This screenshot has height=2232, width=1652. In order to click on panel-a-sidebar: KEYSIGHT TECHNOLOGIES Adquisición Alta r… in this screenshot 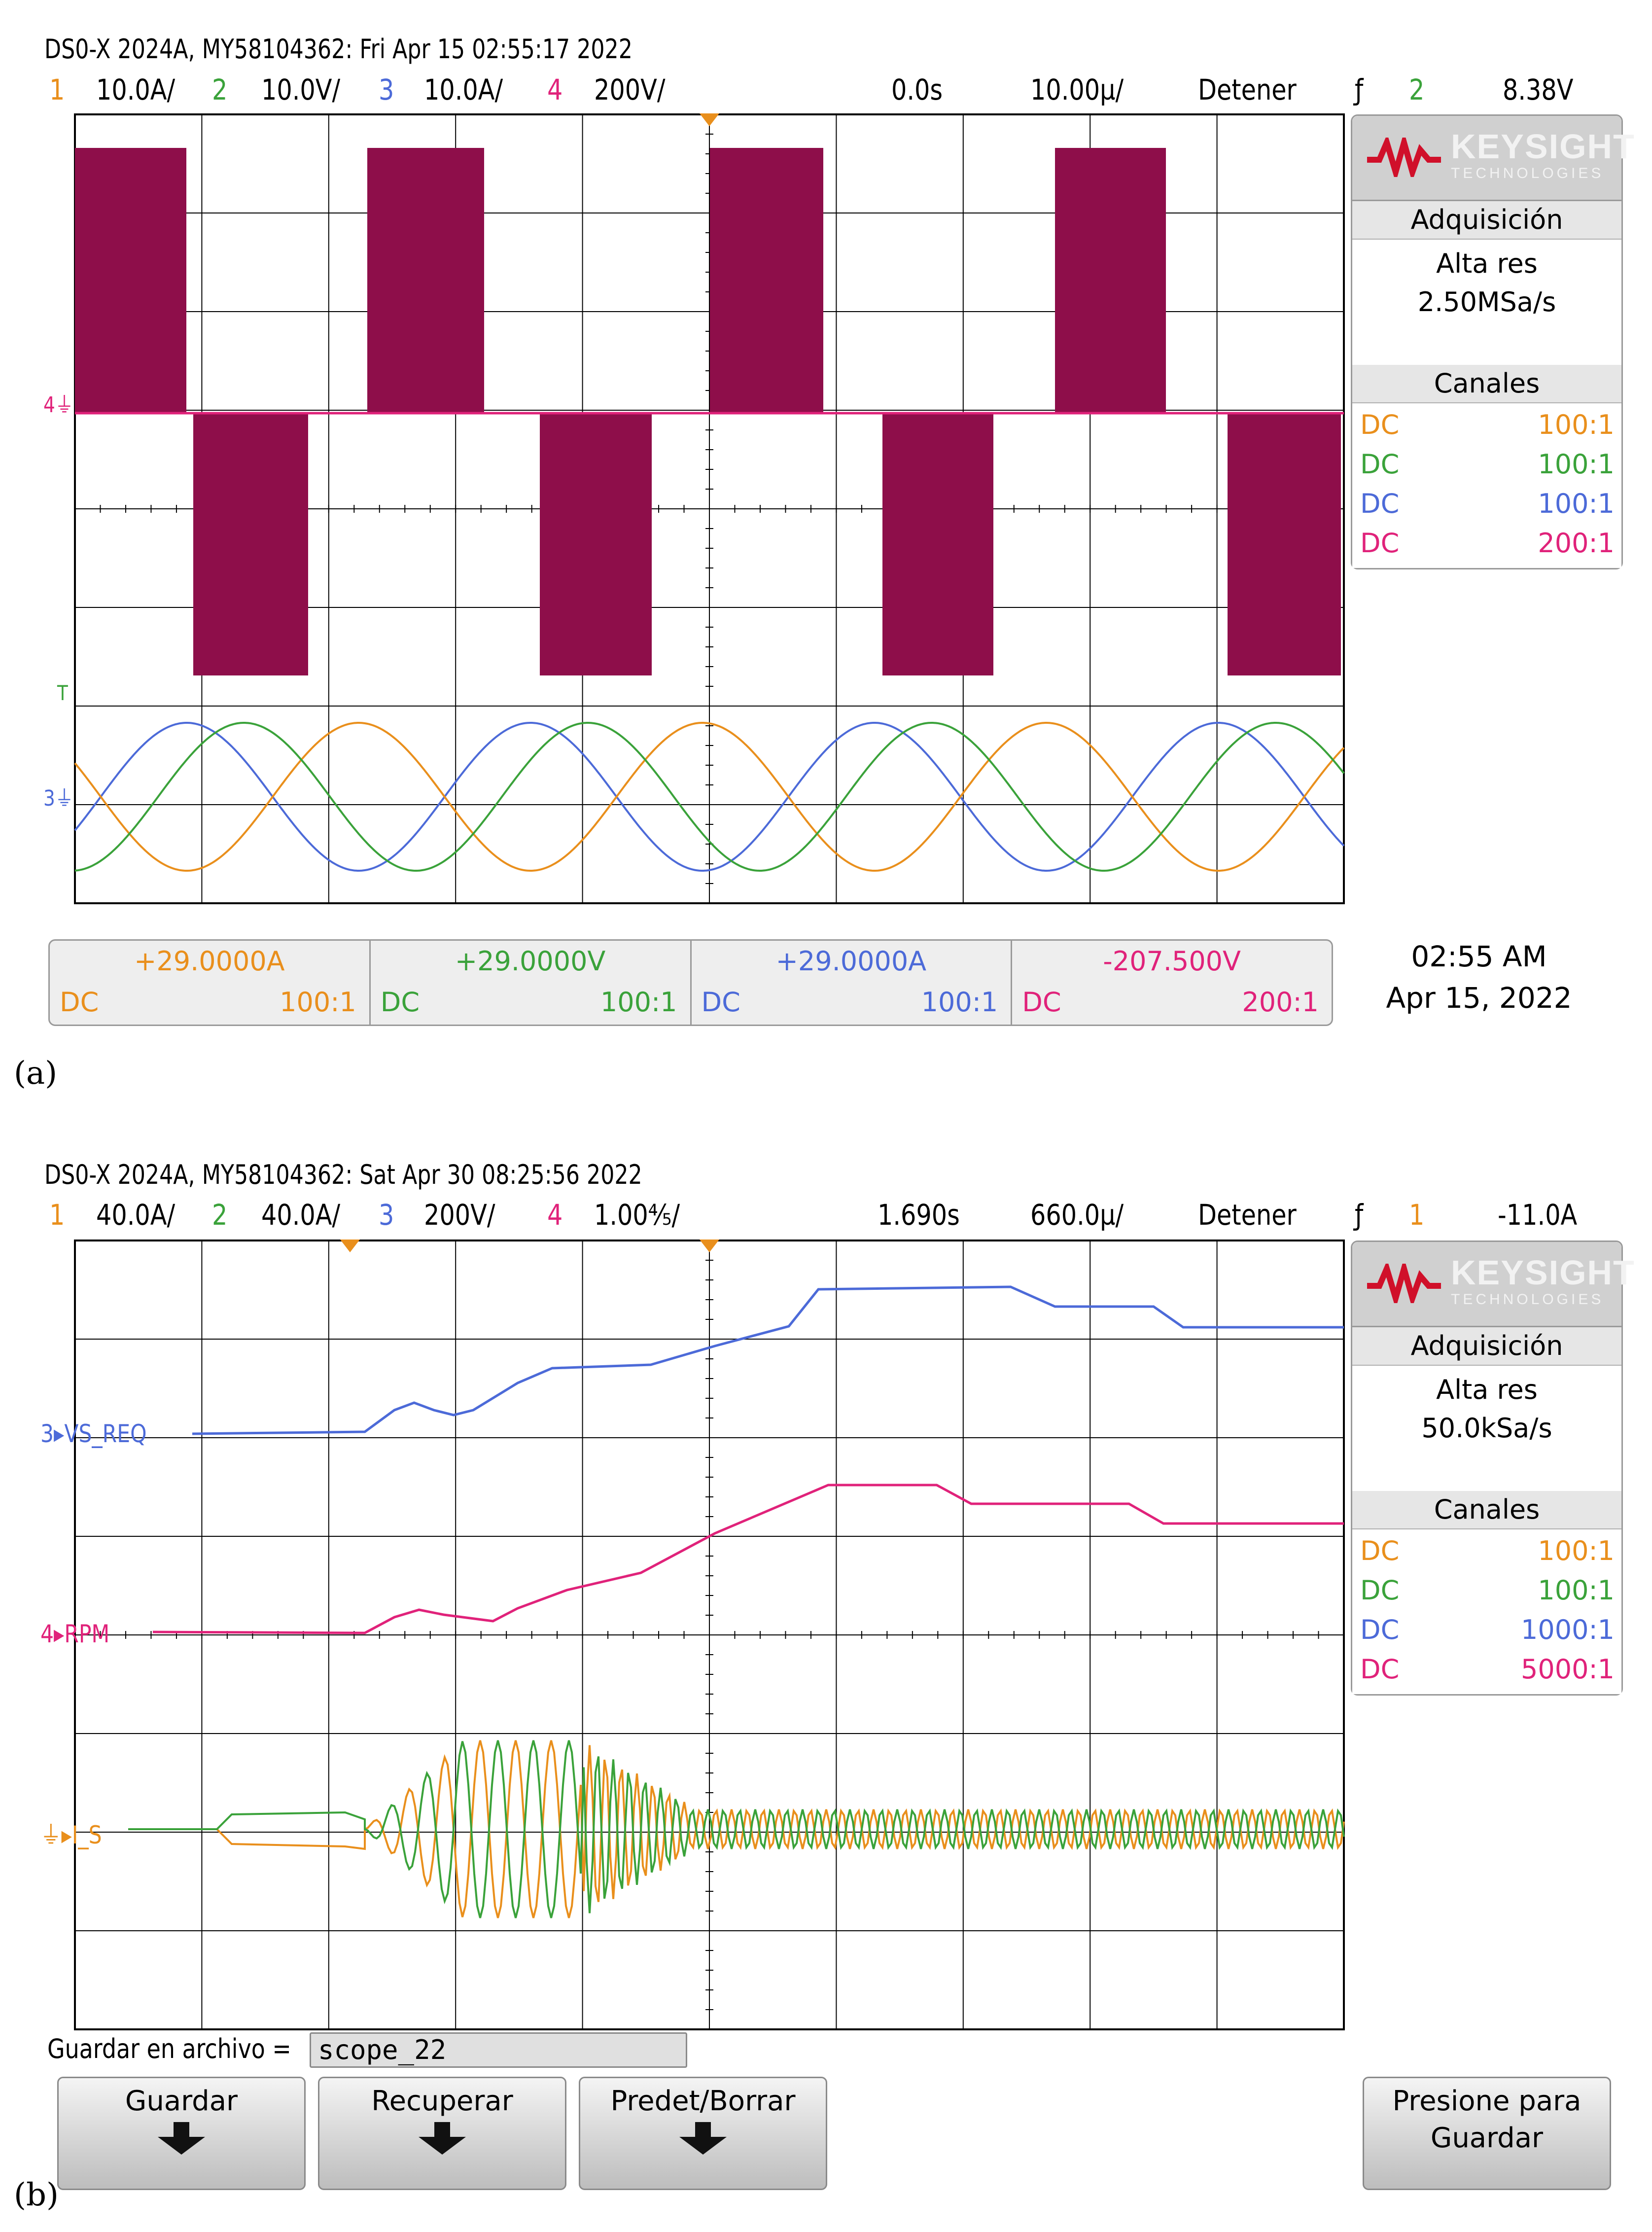, I will do `click(1493, 342)`.